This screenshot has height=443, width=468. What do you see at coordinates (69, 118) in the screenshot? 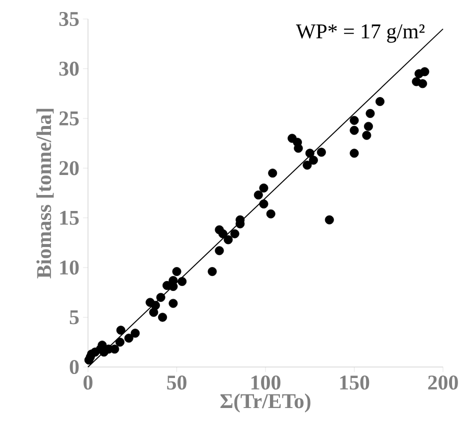
I see `y-tick-label: 25` at bounding box center [69, 118].